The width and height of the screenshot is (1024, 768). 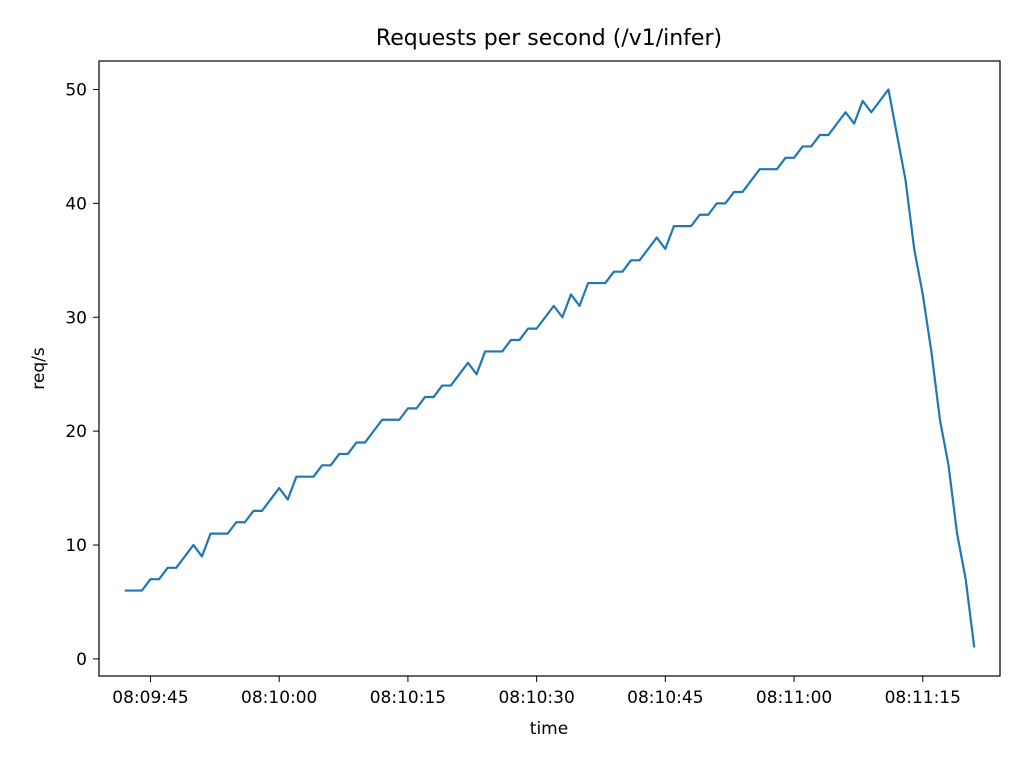 I want to click on x-axis-label: time, so click(x=549, y=729).